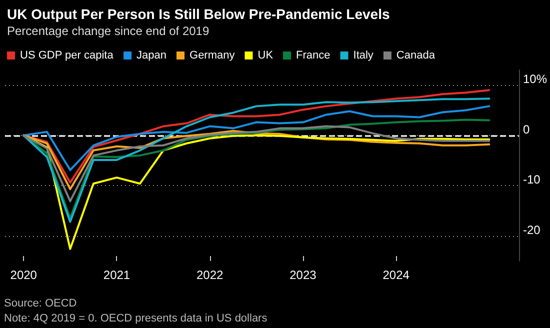 This screenshot has width=550, height=328. What do you see at coordinates (116, 275) in the screenshot?
I see `x-tick-label: 2021` at bounding box center [116, 275].